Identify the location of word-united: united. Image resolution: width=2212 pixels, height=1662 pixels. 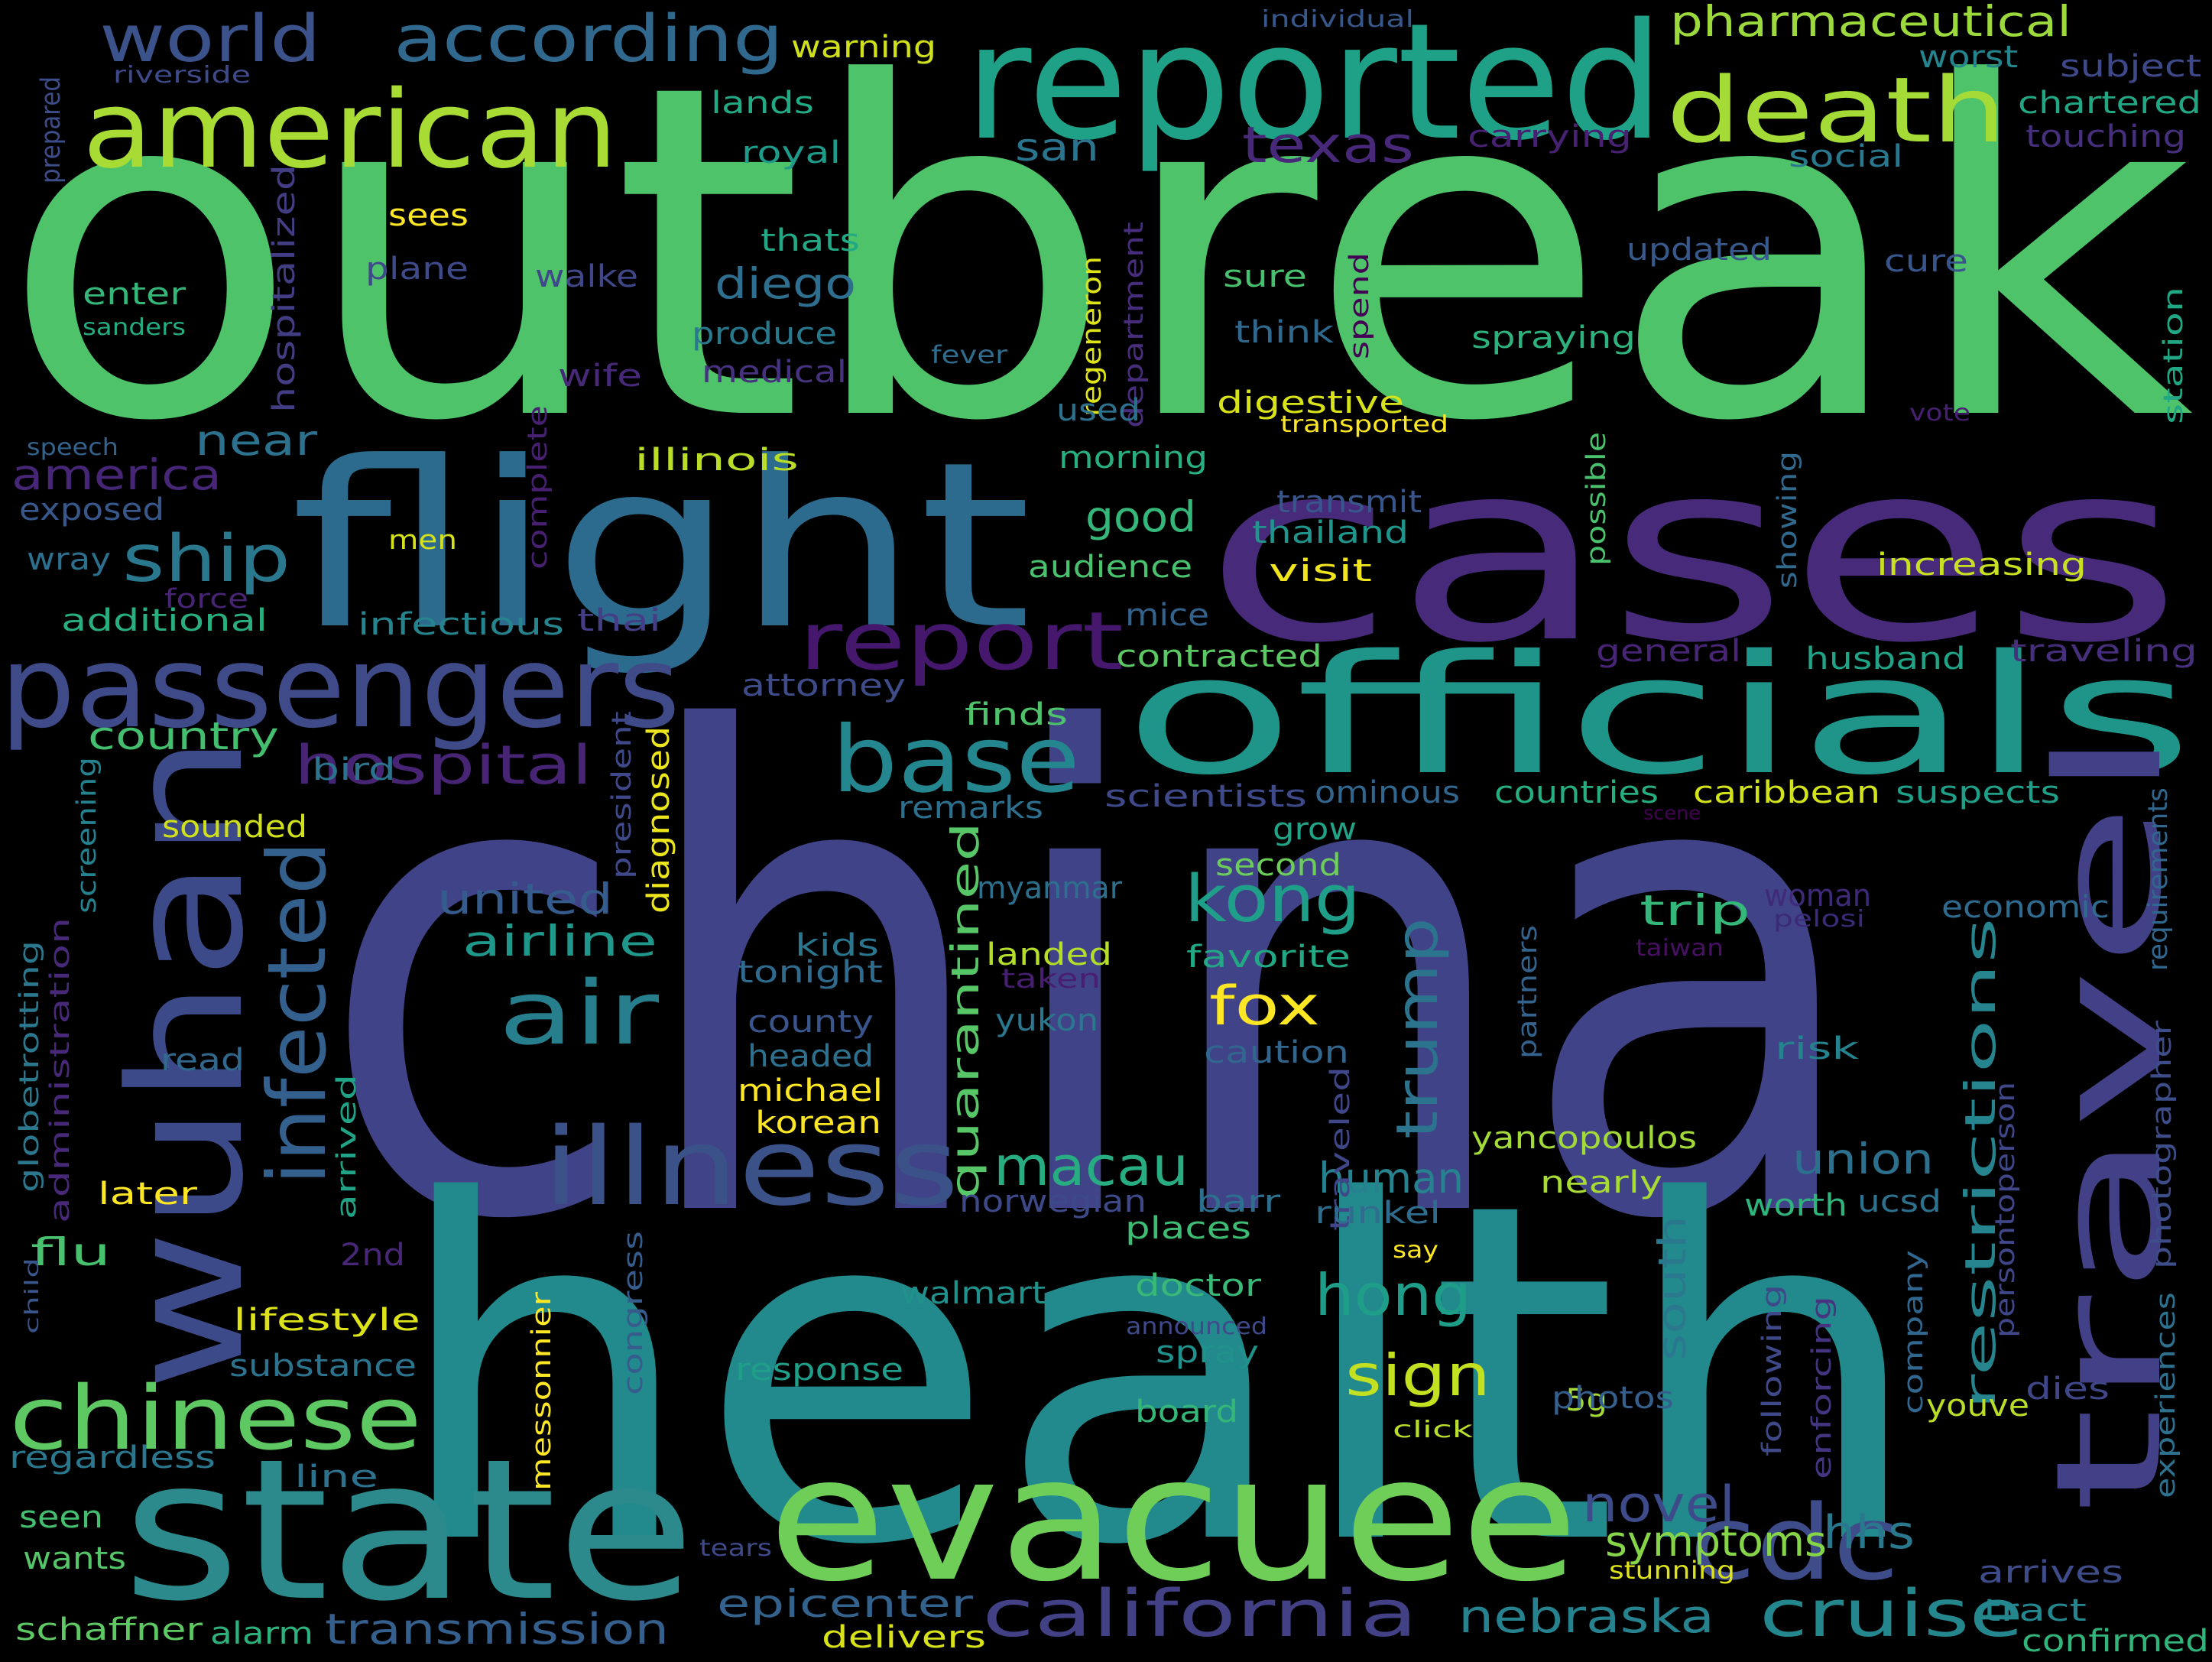
(525, 899).